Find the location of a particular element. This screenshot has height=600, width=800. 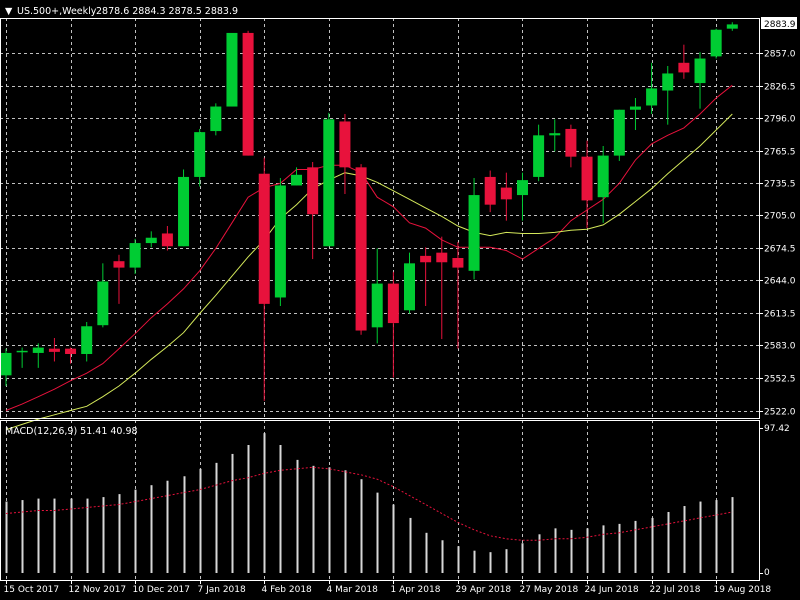

dropdown-arrow-icon: ▼ is located at coordinates (9, 11).